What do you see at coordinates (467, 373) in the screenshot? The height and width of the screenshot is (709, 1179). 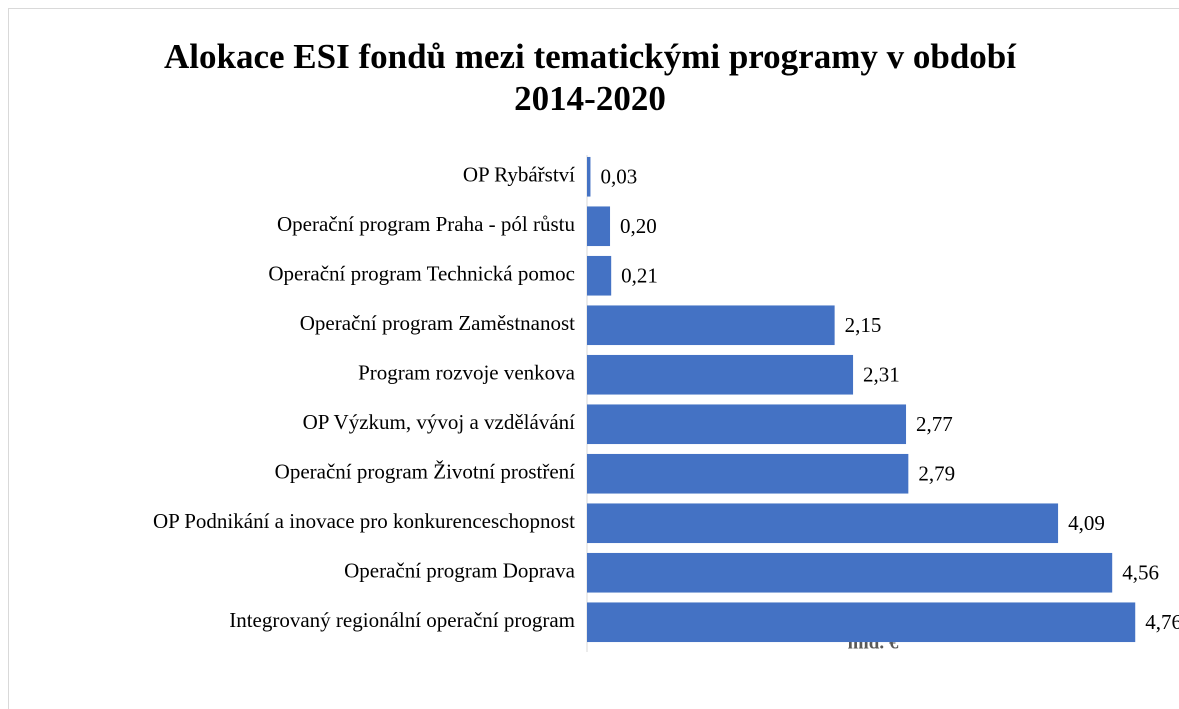 I see `y-tick-label: Program rozvoje venkova` at bounding box center [467, 373].